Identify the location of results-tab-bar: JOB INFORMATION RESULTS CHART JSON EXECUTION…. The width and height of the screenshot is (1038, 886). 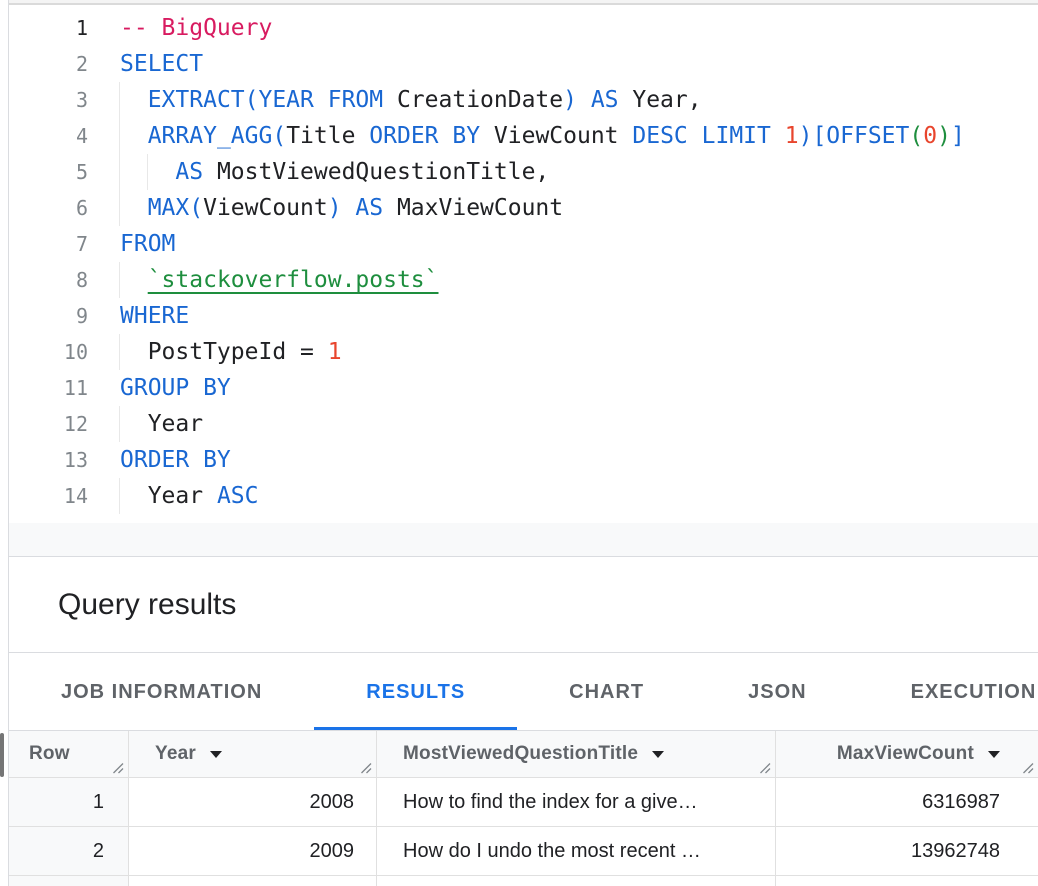
(523, 692).